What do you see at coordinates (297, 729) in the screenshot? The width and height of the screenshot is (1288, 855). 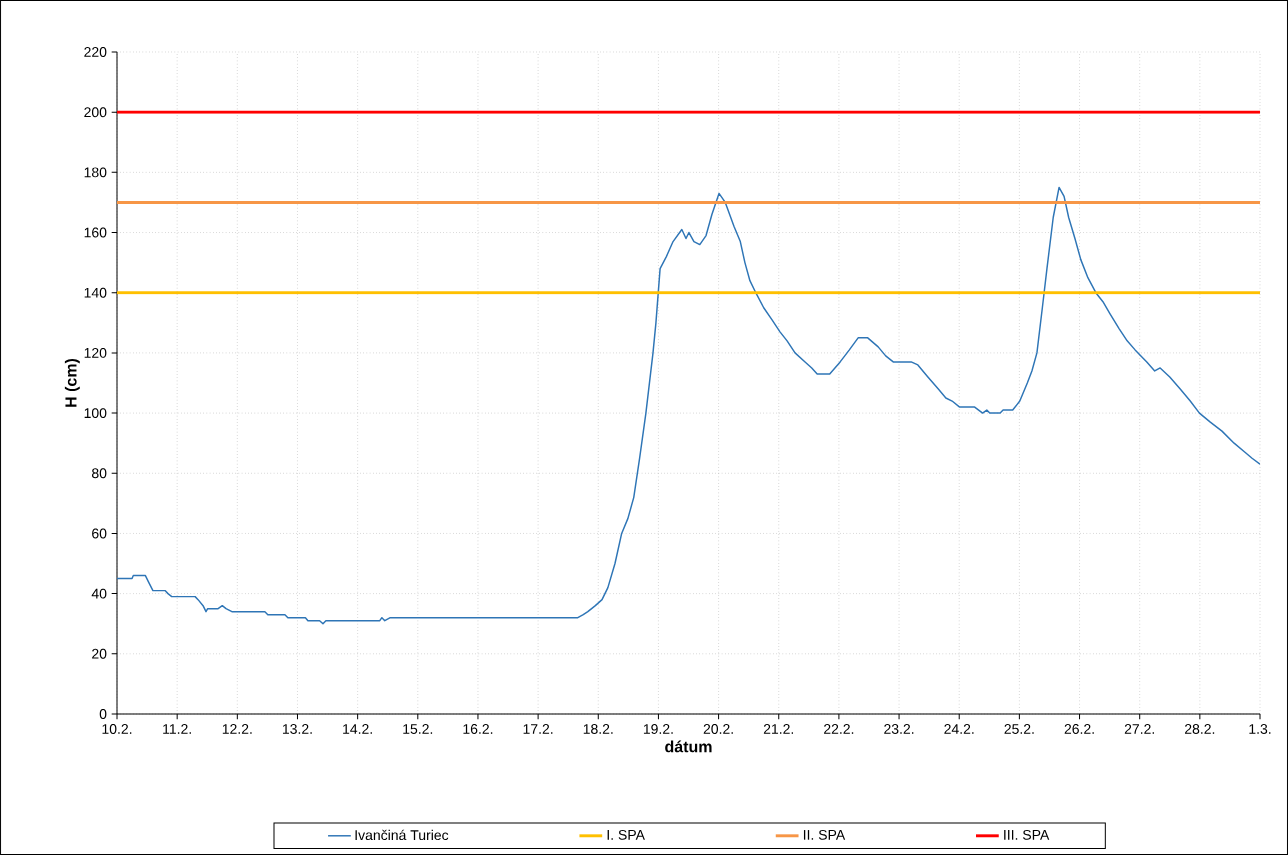 I see `x-tick-label: 13.2.` at bounding box center [297, 729].